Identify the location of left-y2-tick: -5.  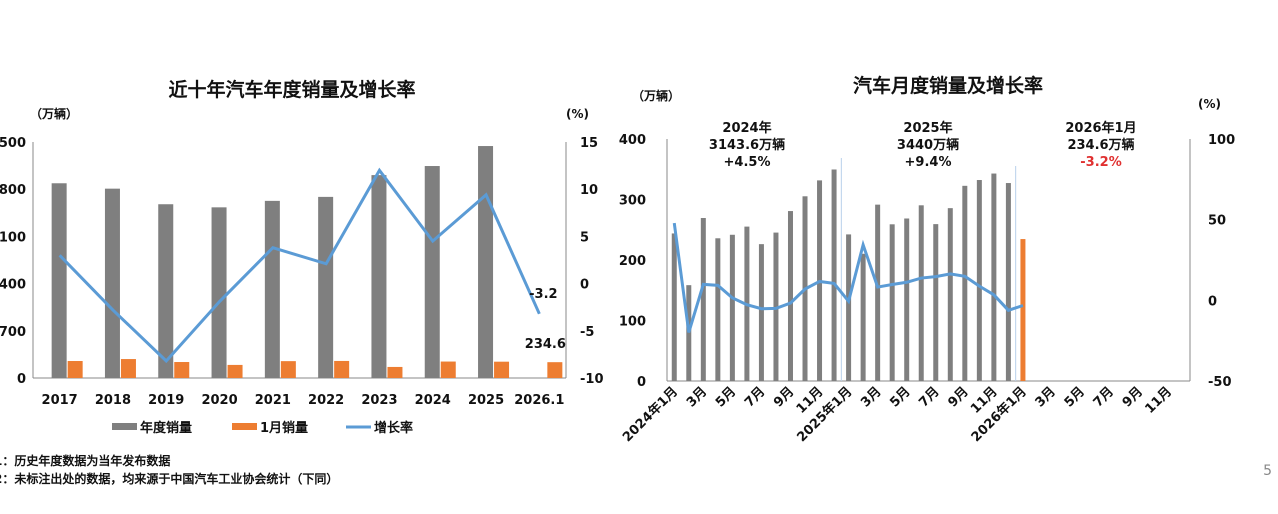
(587, 332).